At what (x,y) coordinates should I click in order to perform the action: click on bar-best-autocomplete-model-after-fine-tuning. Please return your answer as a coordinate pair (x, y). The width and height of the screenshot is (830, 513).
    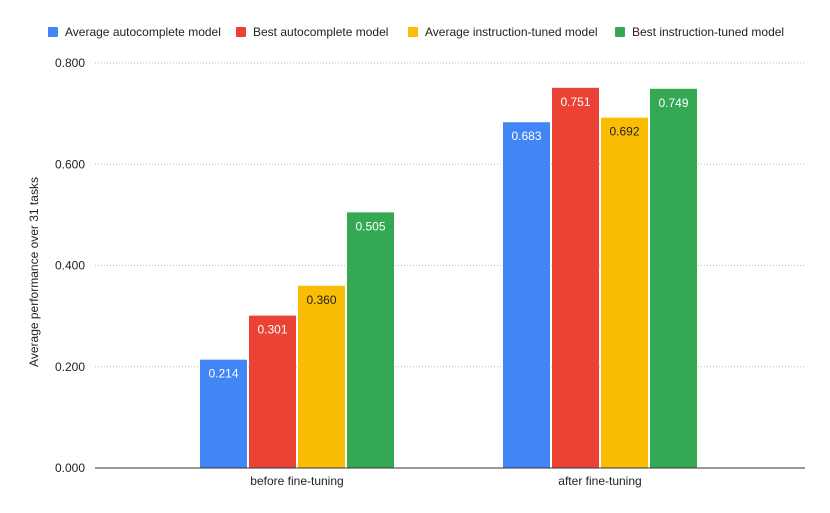
    Looking at the image, I should click on (575, 278).